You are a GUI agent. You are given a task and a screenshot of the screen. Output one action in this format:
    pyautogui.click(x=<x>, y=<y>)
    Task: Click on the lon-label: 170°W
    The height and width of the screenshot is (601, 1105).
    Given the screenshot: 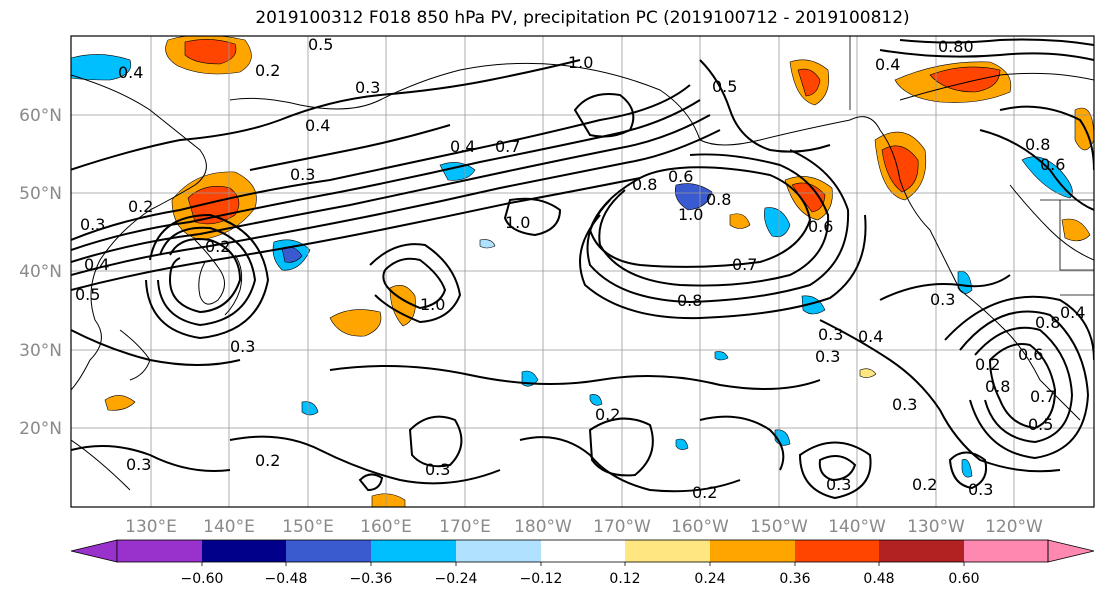 What is the action you would take?
    pyautogui.click(x=622, y=527)
    